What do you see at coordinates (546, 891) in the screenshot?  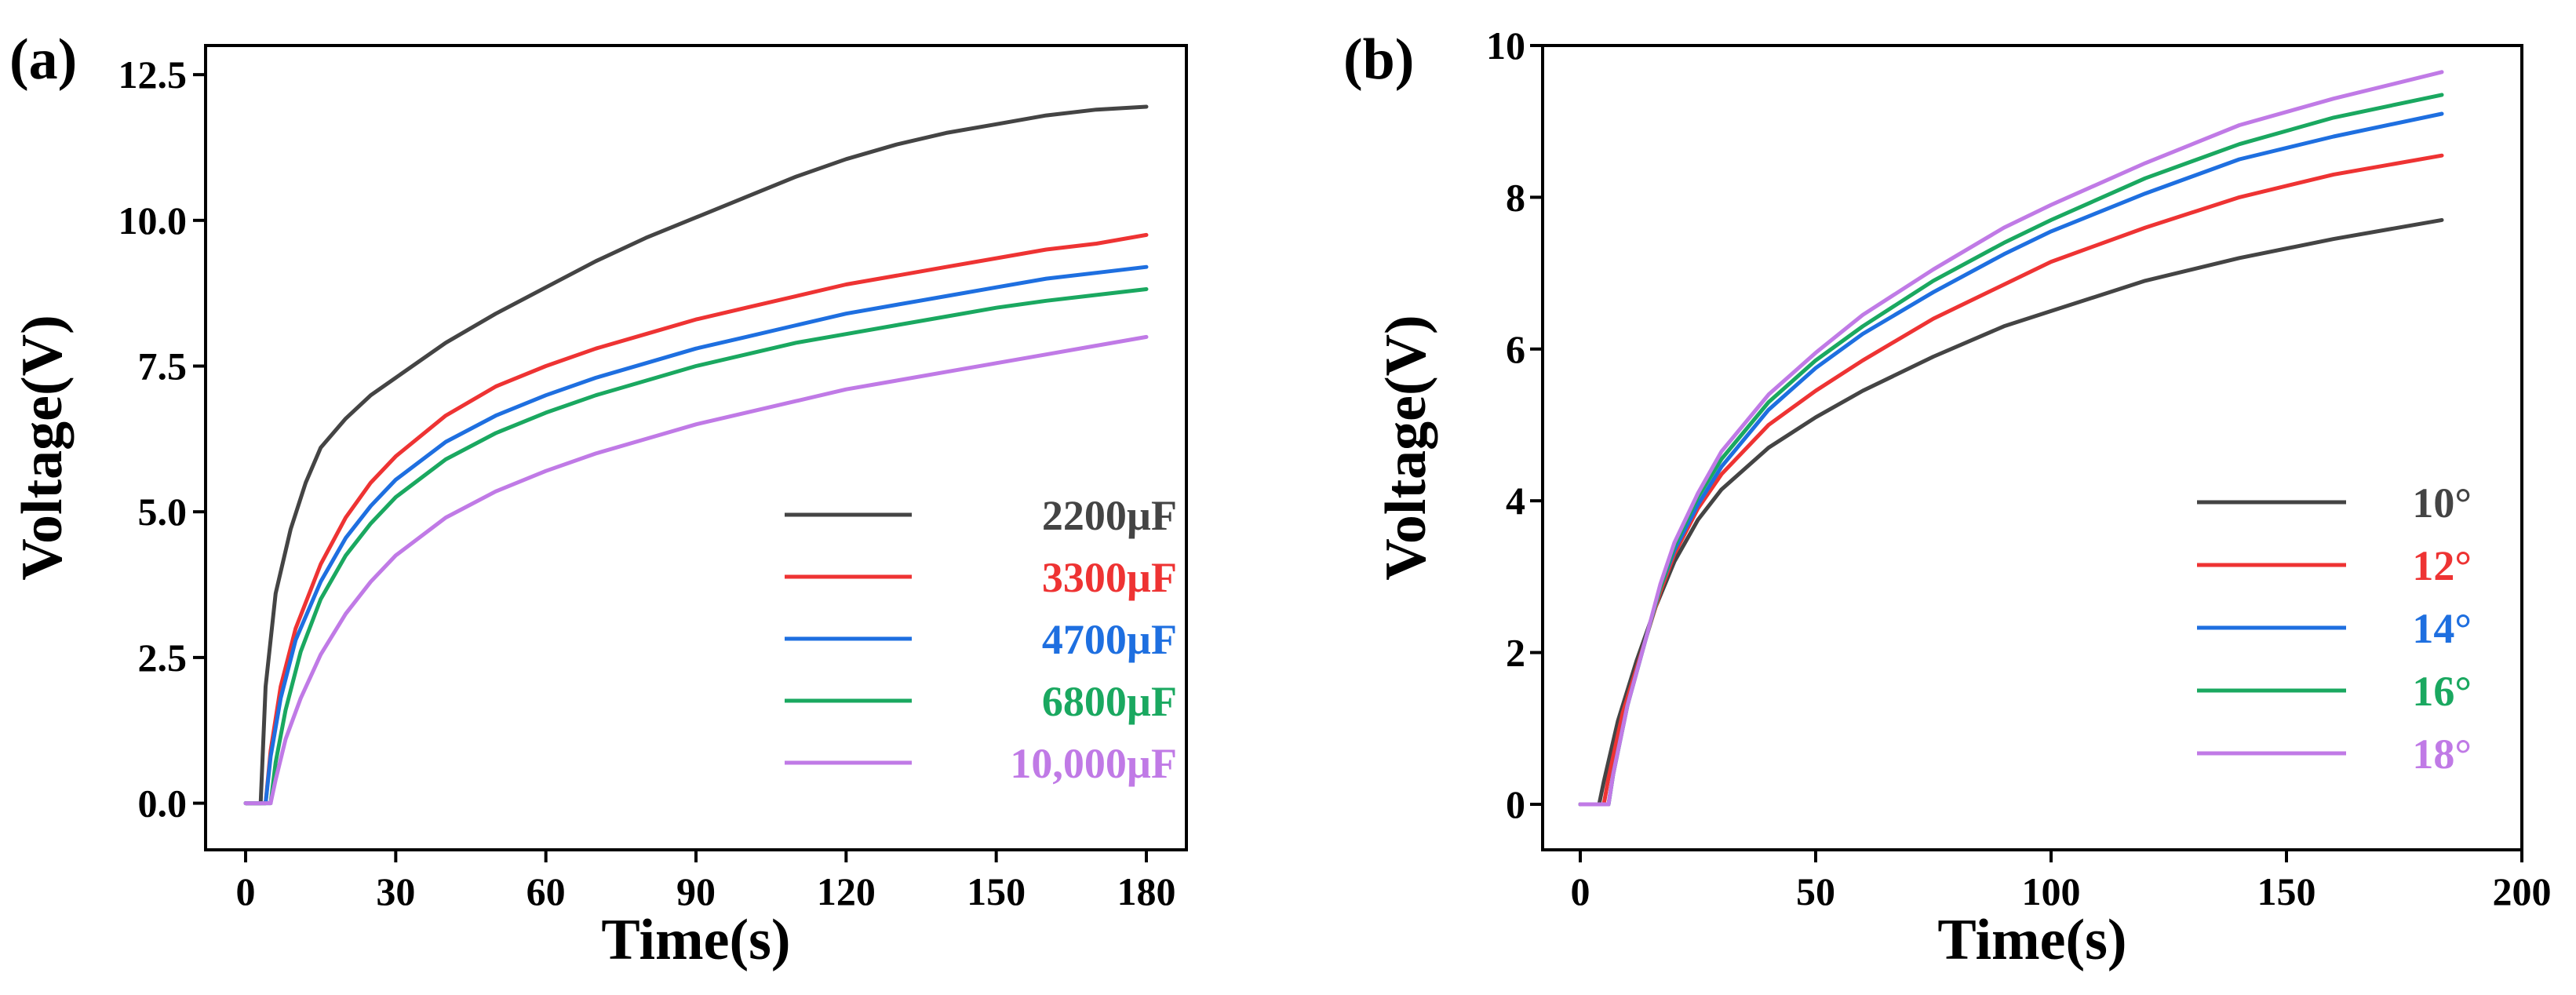 I see `x-tick-label: 60` at bounding box center [546, 891].